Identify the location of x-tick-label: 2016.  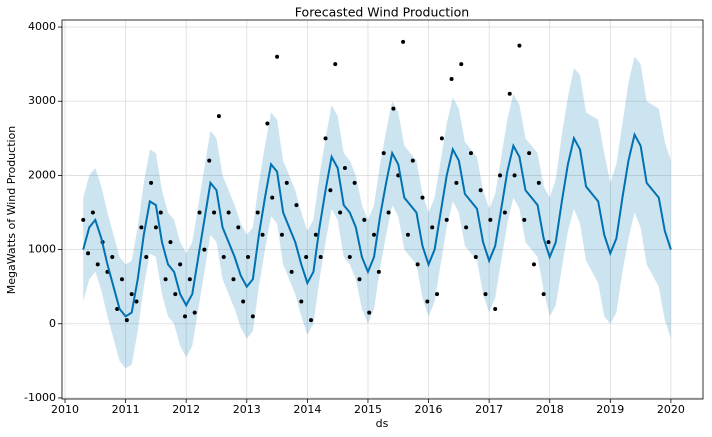
(429, 409).